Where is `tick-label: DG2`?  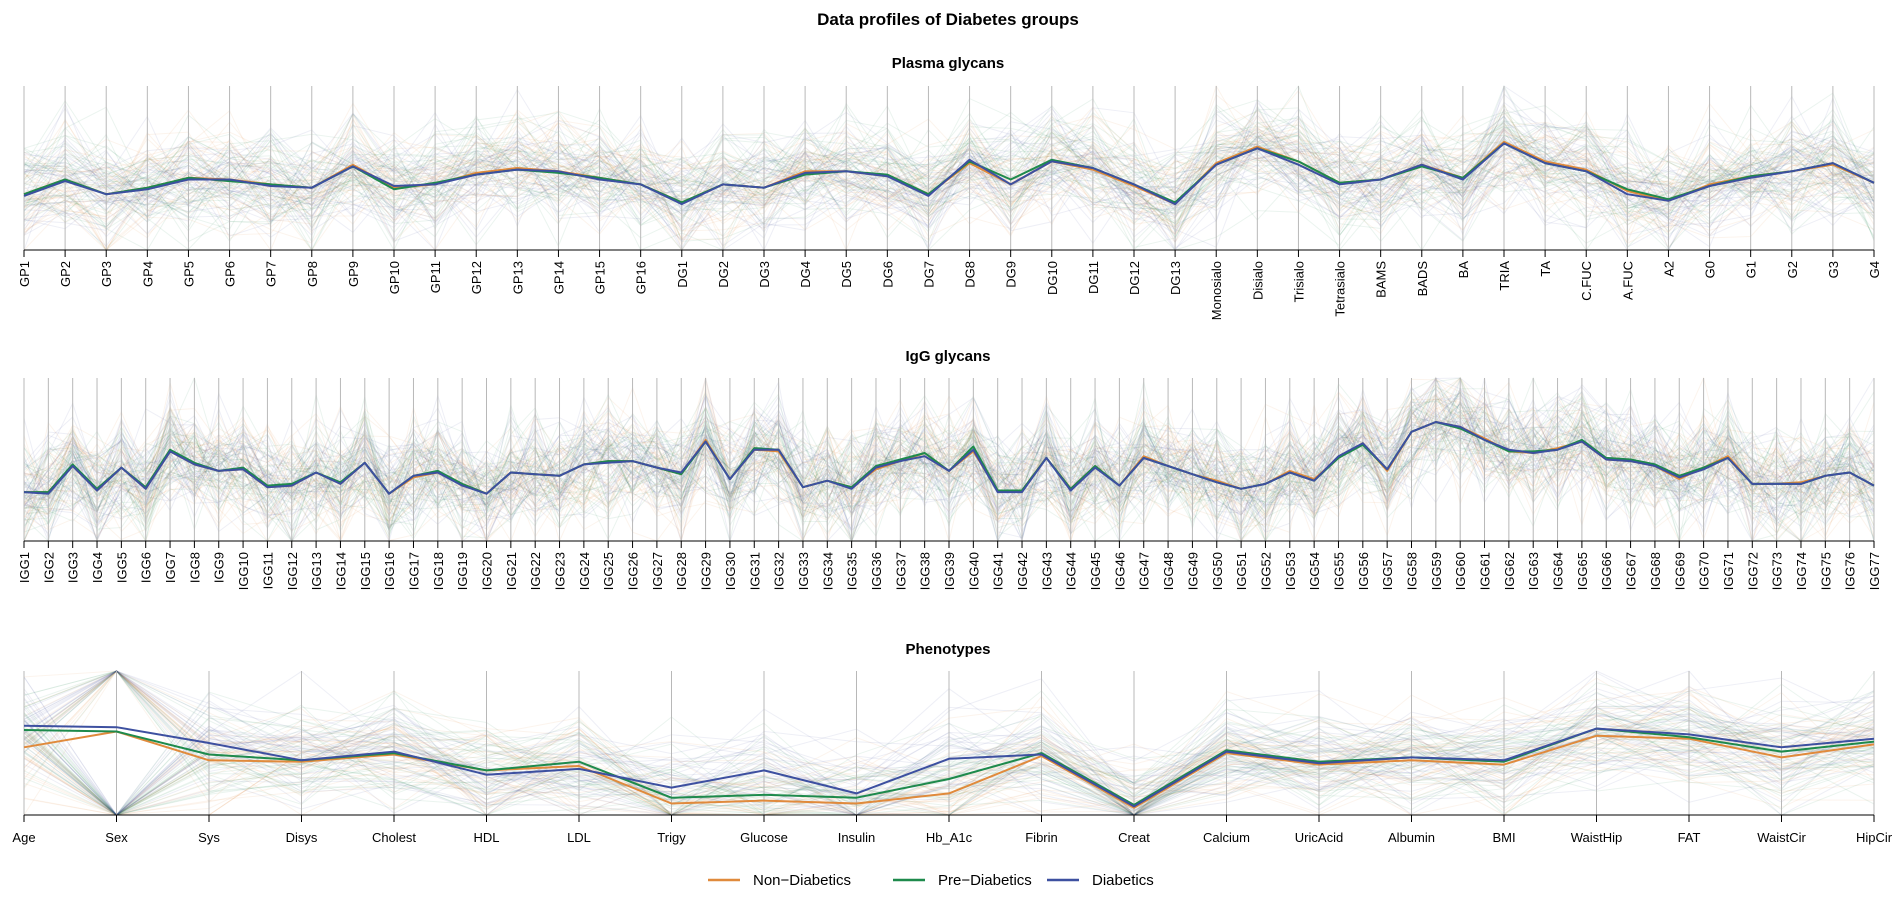 tick-label: DG2 is located at coordinates (723, 274).